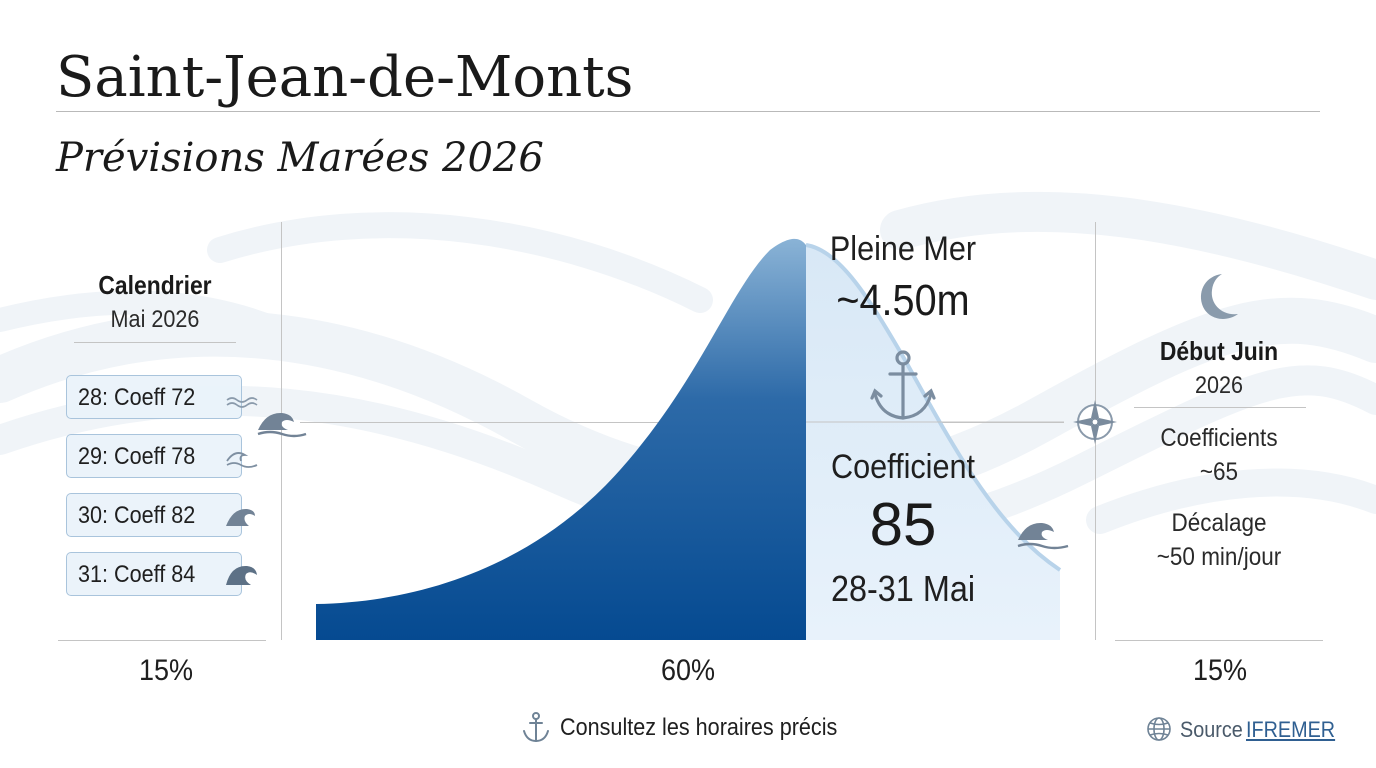 The height and width of the screenshot is (768, 1376). I want to click on coefficient-label: Coefficient, so click(903, 467).